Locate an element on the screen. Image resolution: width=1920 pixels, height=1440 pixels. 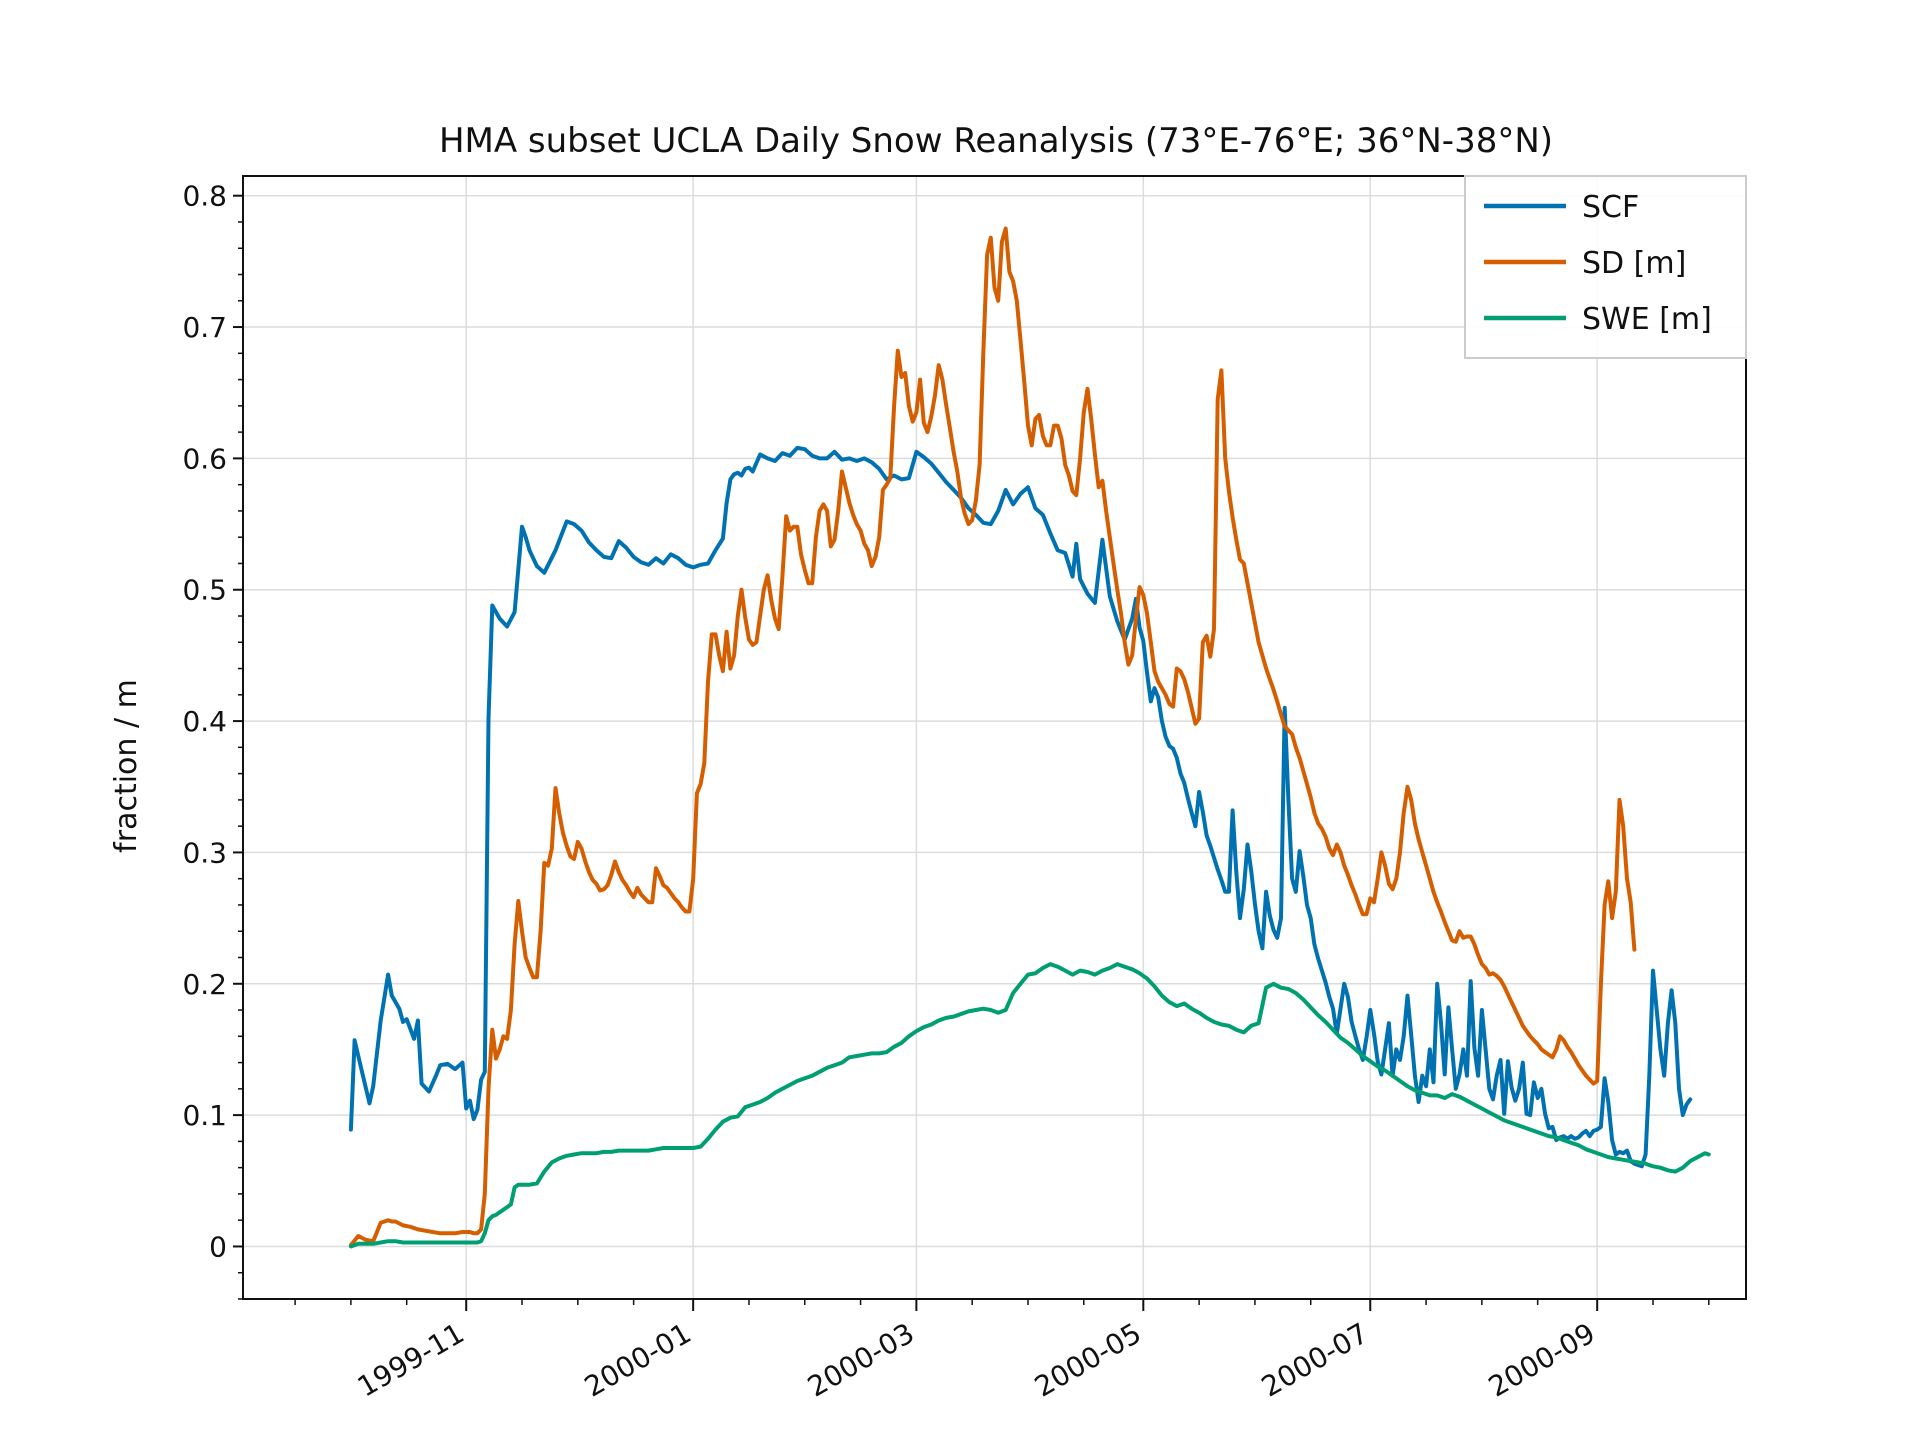
legend-box is located at coordinates (1605, 267).